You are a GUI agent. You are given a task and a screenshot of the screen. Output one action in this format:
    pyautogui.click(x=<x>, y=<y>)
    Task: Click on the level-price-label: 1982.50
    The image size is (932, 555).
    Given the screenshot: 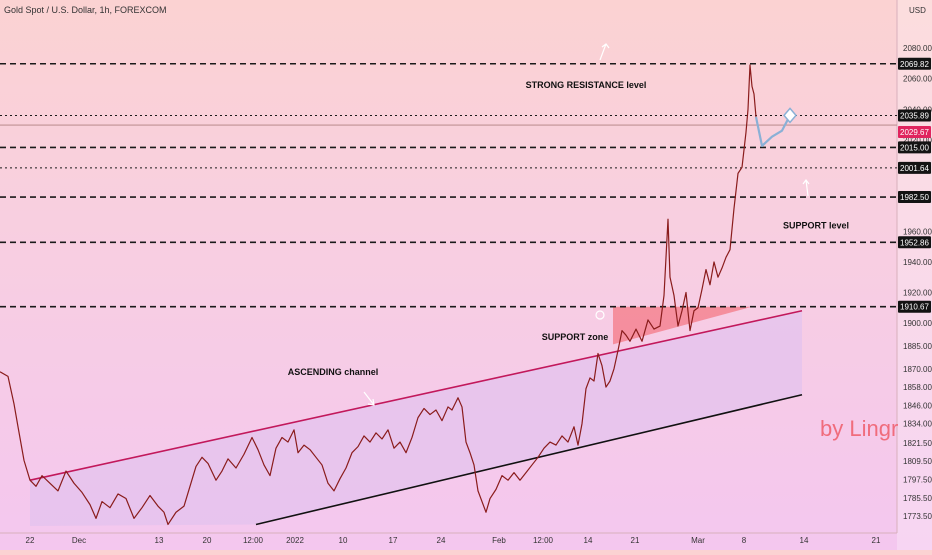 What is the action you would take?
    pyautogui.click(x=914, y=197)
    